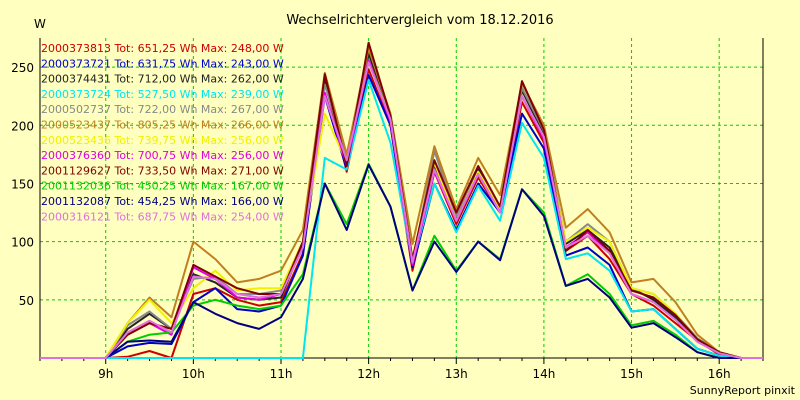  I want to click on y-tick-label: 250, so click(22, 68).